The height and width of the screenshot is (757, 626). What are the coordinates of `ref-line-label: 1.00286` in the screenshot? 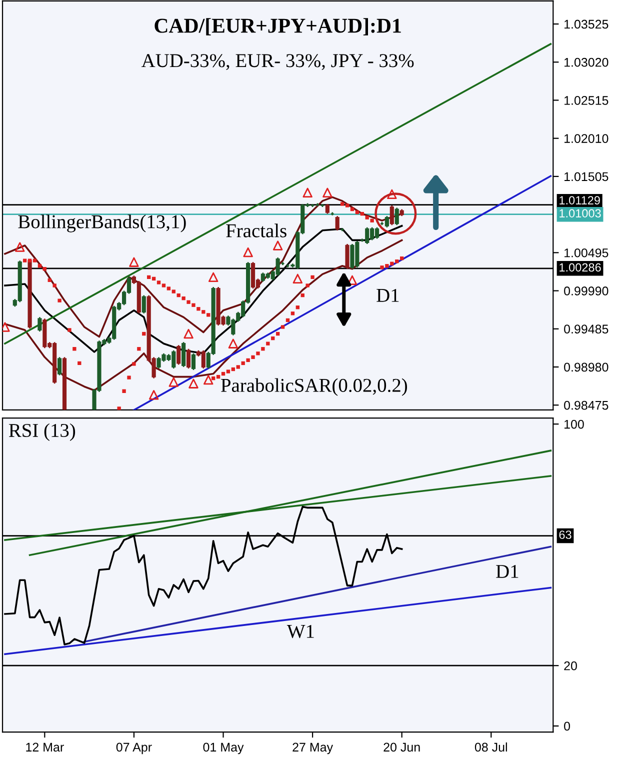 It's located at (580, 267).